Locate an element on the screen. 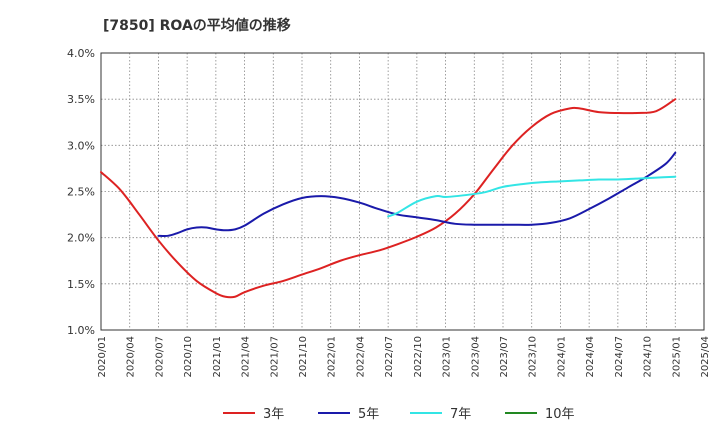  y-tick-label: 4.0% is located at coordinates (81, 53).